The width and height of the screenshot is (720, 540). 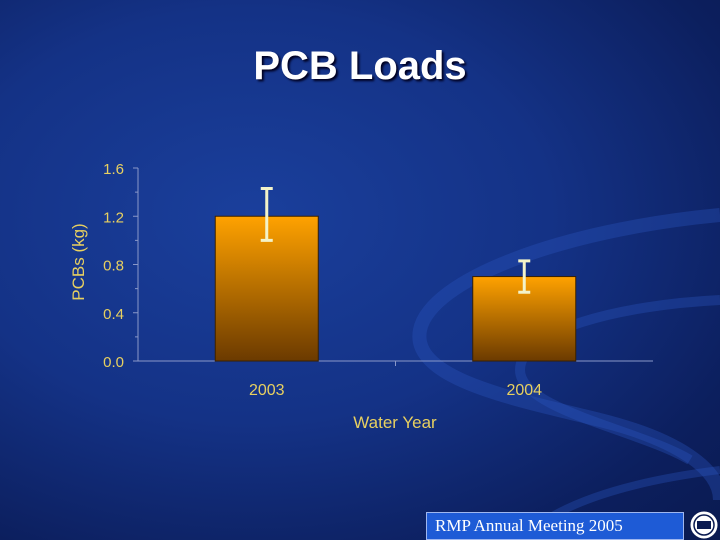 I want to click on slide-title: PCB Loads, so click(x=360, y=66).